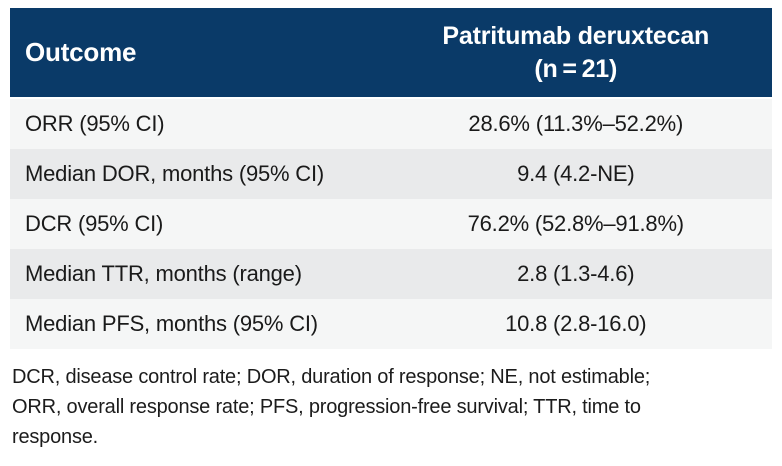  What do you see at coordinates (576, 52) in the screenshot?
I see `header-treatment: Patritumab deruxtecan (n = 21)` at bounding box center [576, 52].